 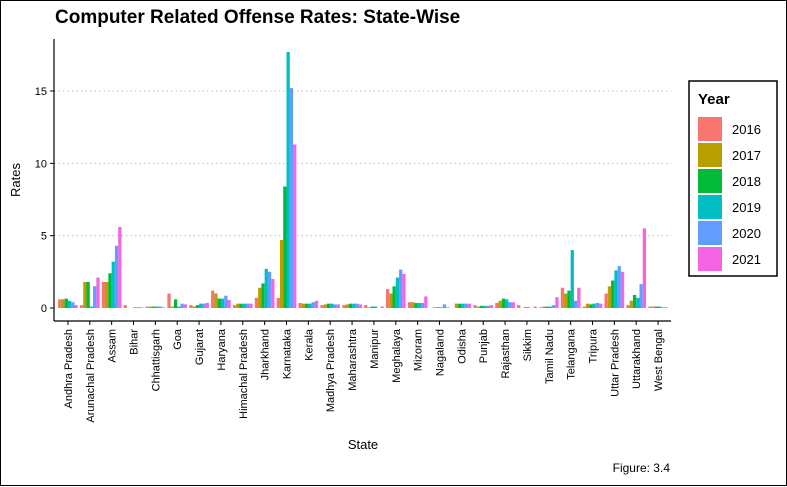 I want to click on x-tick-label: Haryana, so click(x=222, y=349).